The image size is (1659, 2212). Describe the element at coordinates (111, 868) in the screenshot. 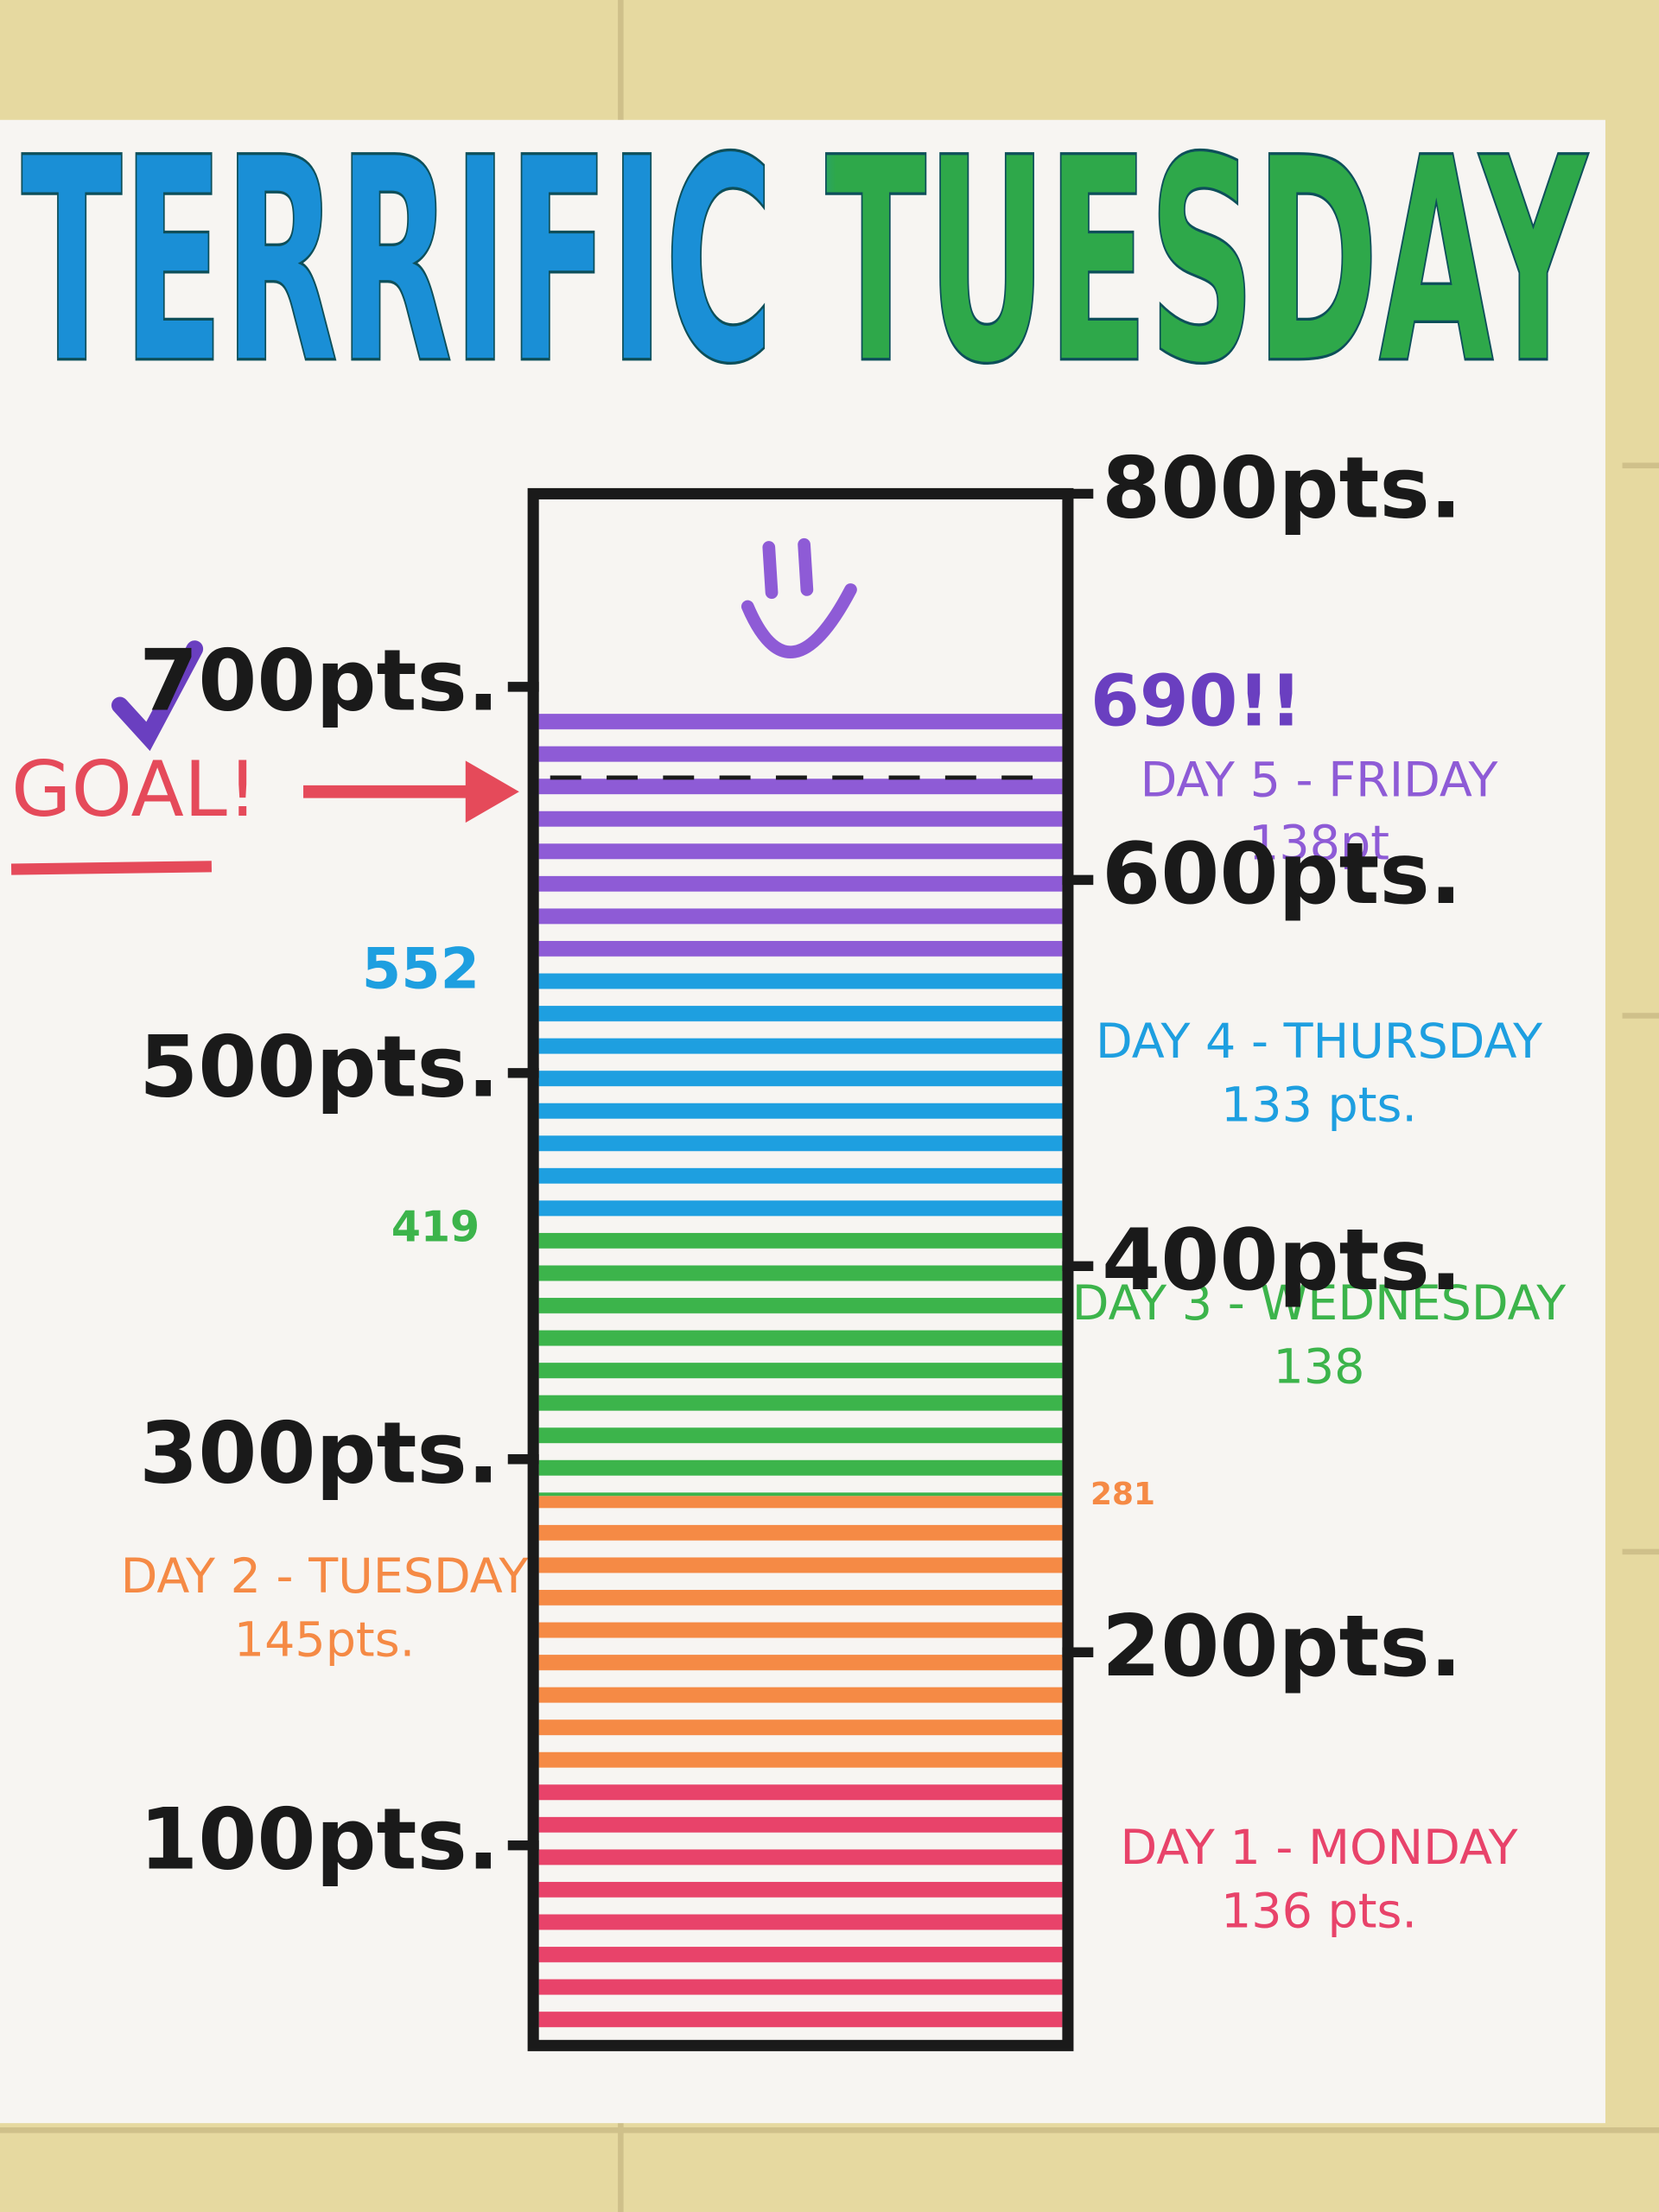

I see `goal-underline` at that location.